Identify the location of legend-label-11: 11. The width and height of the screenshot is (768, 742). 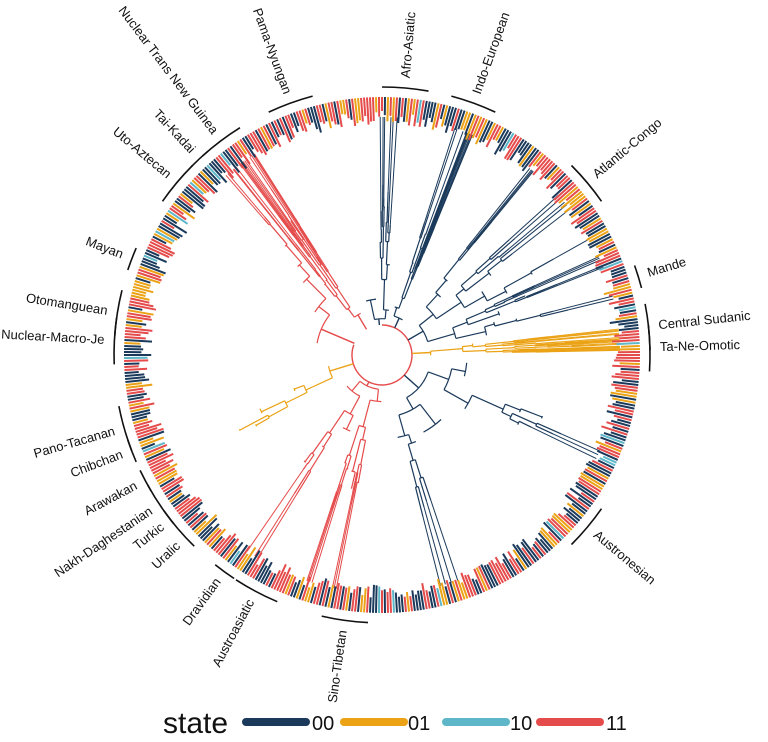
(616, 724).